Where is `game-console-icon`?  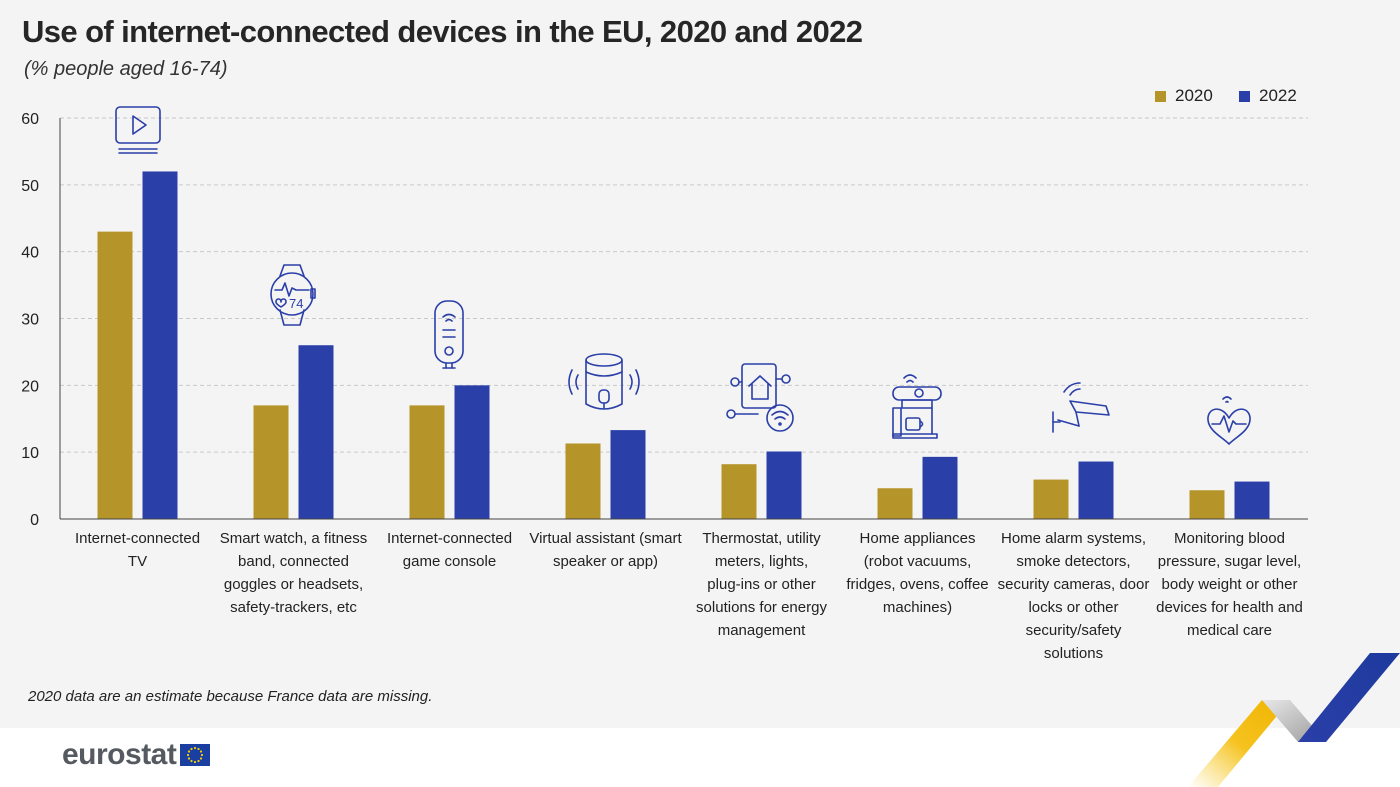 game-console-icon is located at coordinates (449, 334).